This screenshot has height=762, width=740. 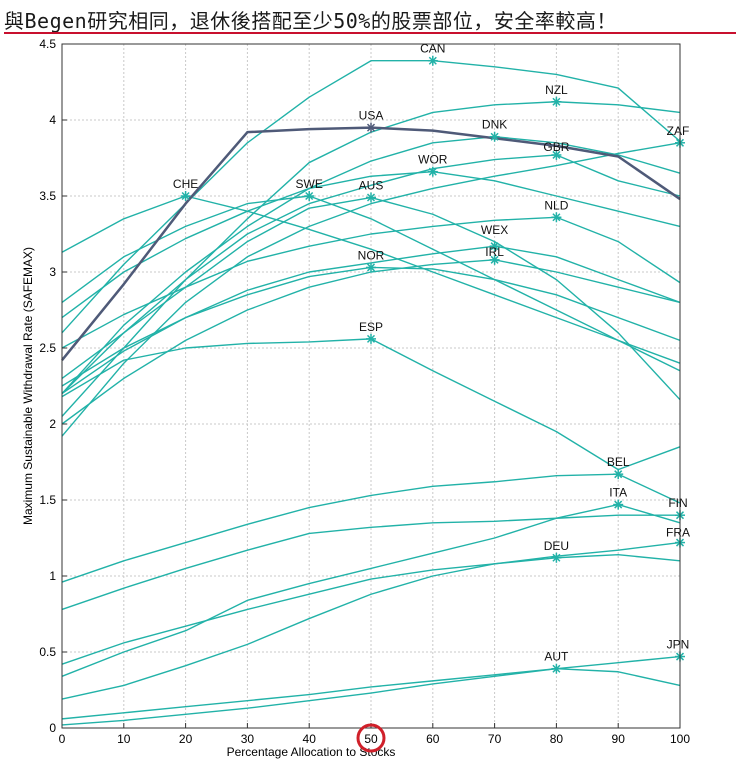 What do you see at coordinates (556, 668) in the screenshot?
I see `peak-marker-aut` at bounding box center [556, 668].